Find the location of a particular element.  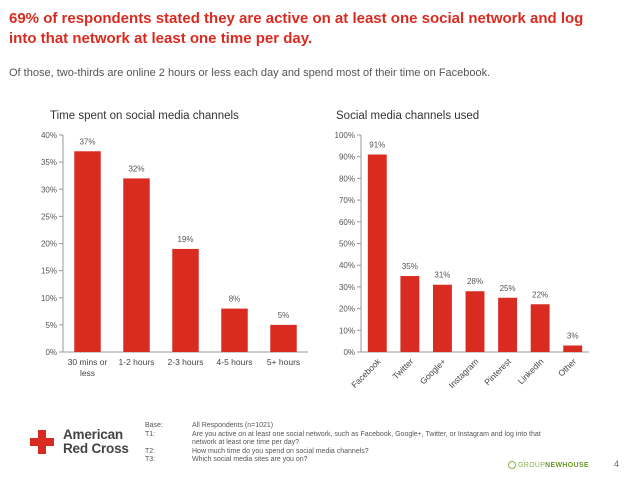

data-label: 35% is located at coordinates (410, 266).